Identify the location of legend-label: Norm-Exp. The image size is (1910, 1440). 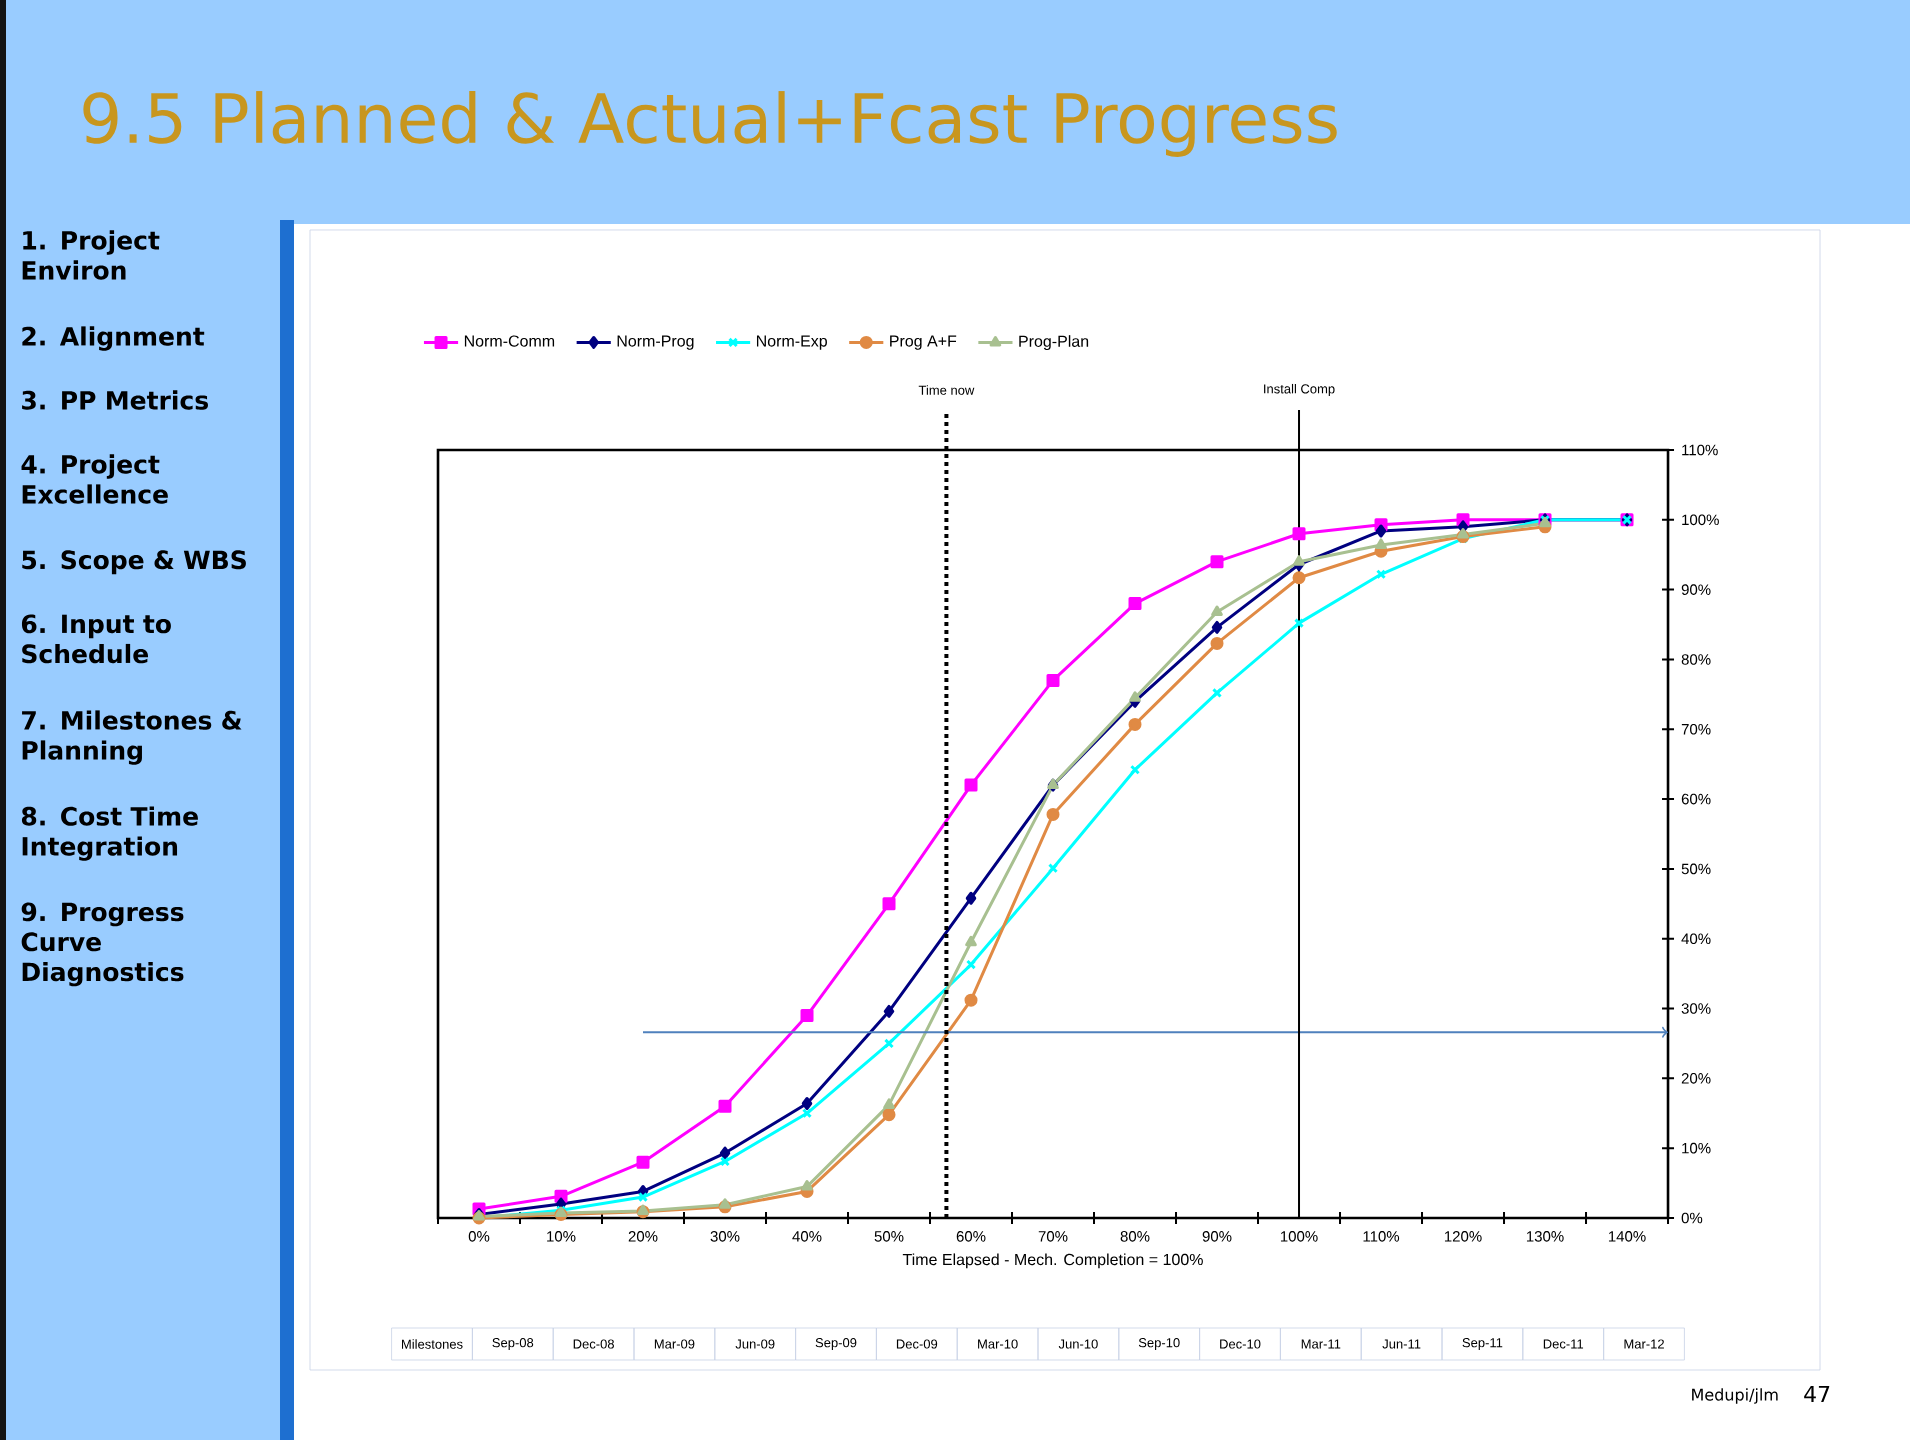
(791, 342).